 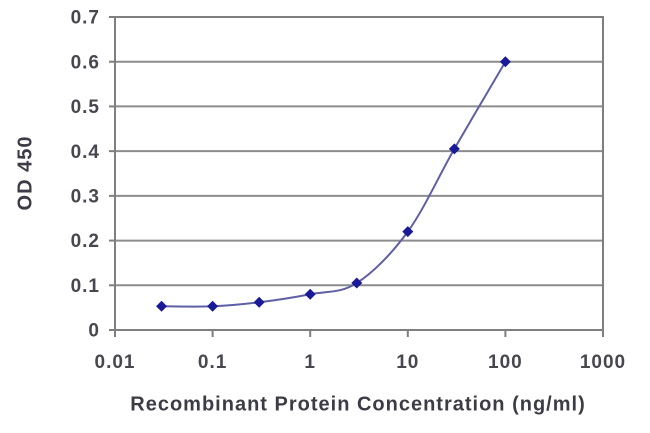 What do you see at coordinates (212, 362) in the screenshot?
I see `x-tick-label: 0.1` at bounding box center [212, 362].